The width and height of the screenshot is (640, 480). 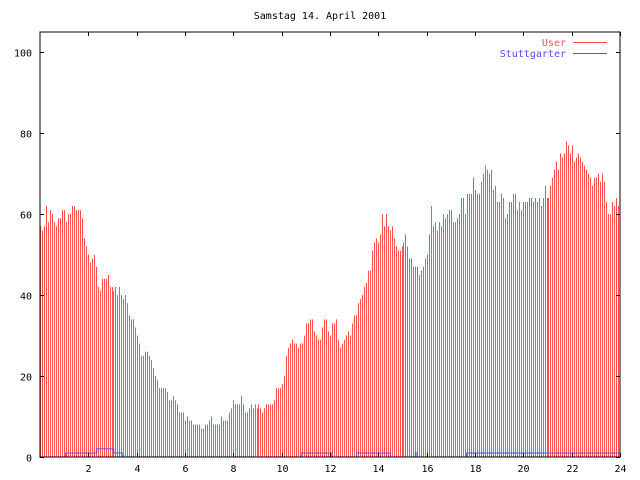 I want to click on legend: User Stuttgarter, so click(x=553, y=49).